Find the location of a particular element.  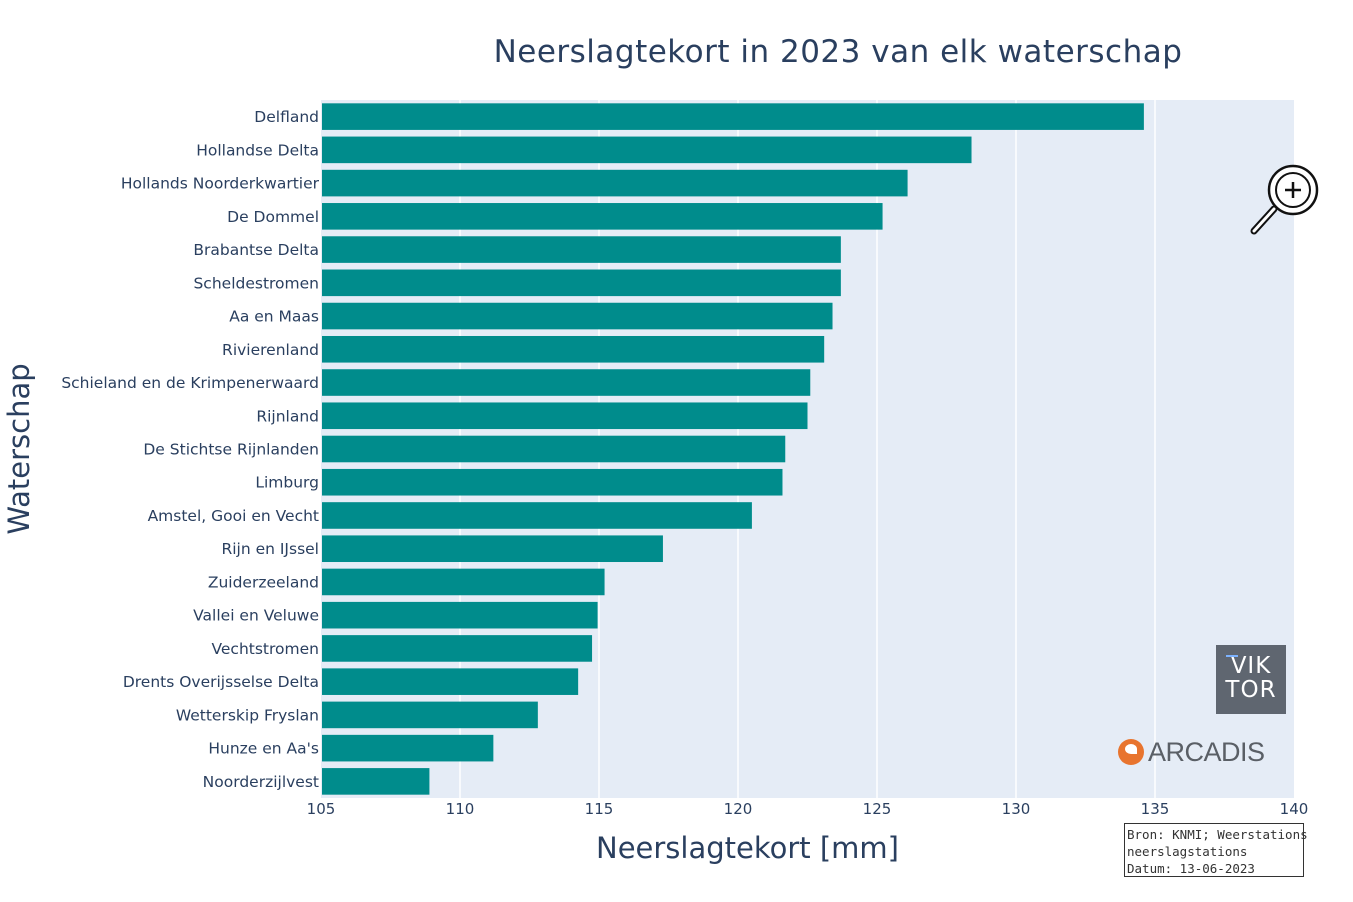

y-axis-label: Waterschap is located at coordinates (19, 448).